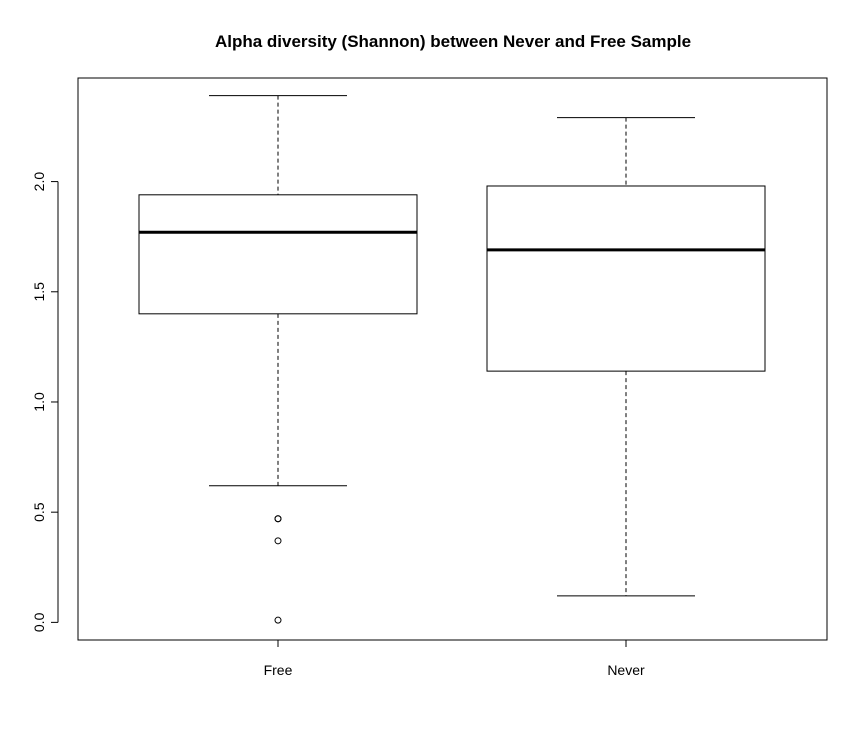 This screenshot has width=868, height=738. What do you see at coordinates (626, 670) in the screenshot?
I see `x-tick-label: Never` at bounding box center [626, 670].